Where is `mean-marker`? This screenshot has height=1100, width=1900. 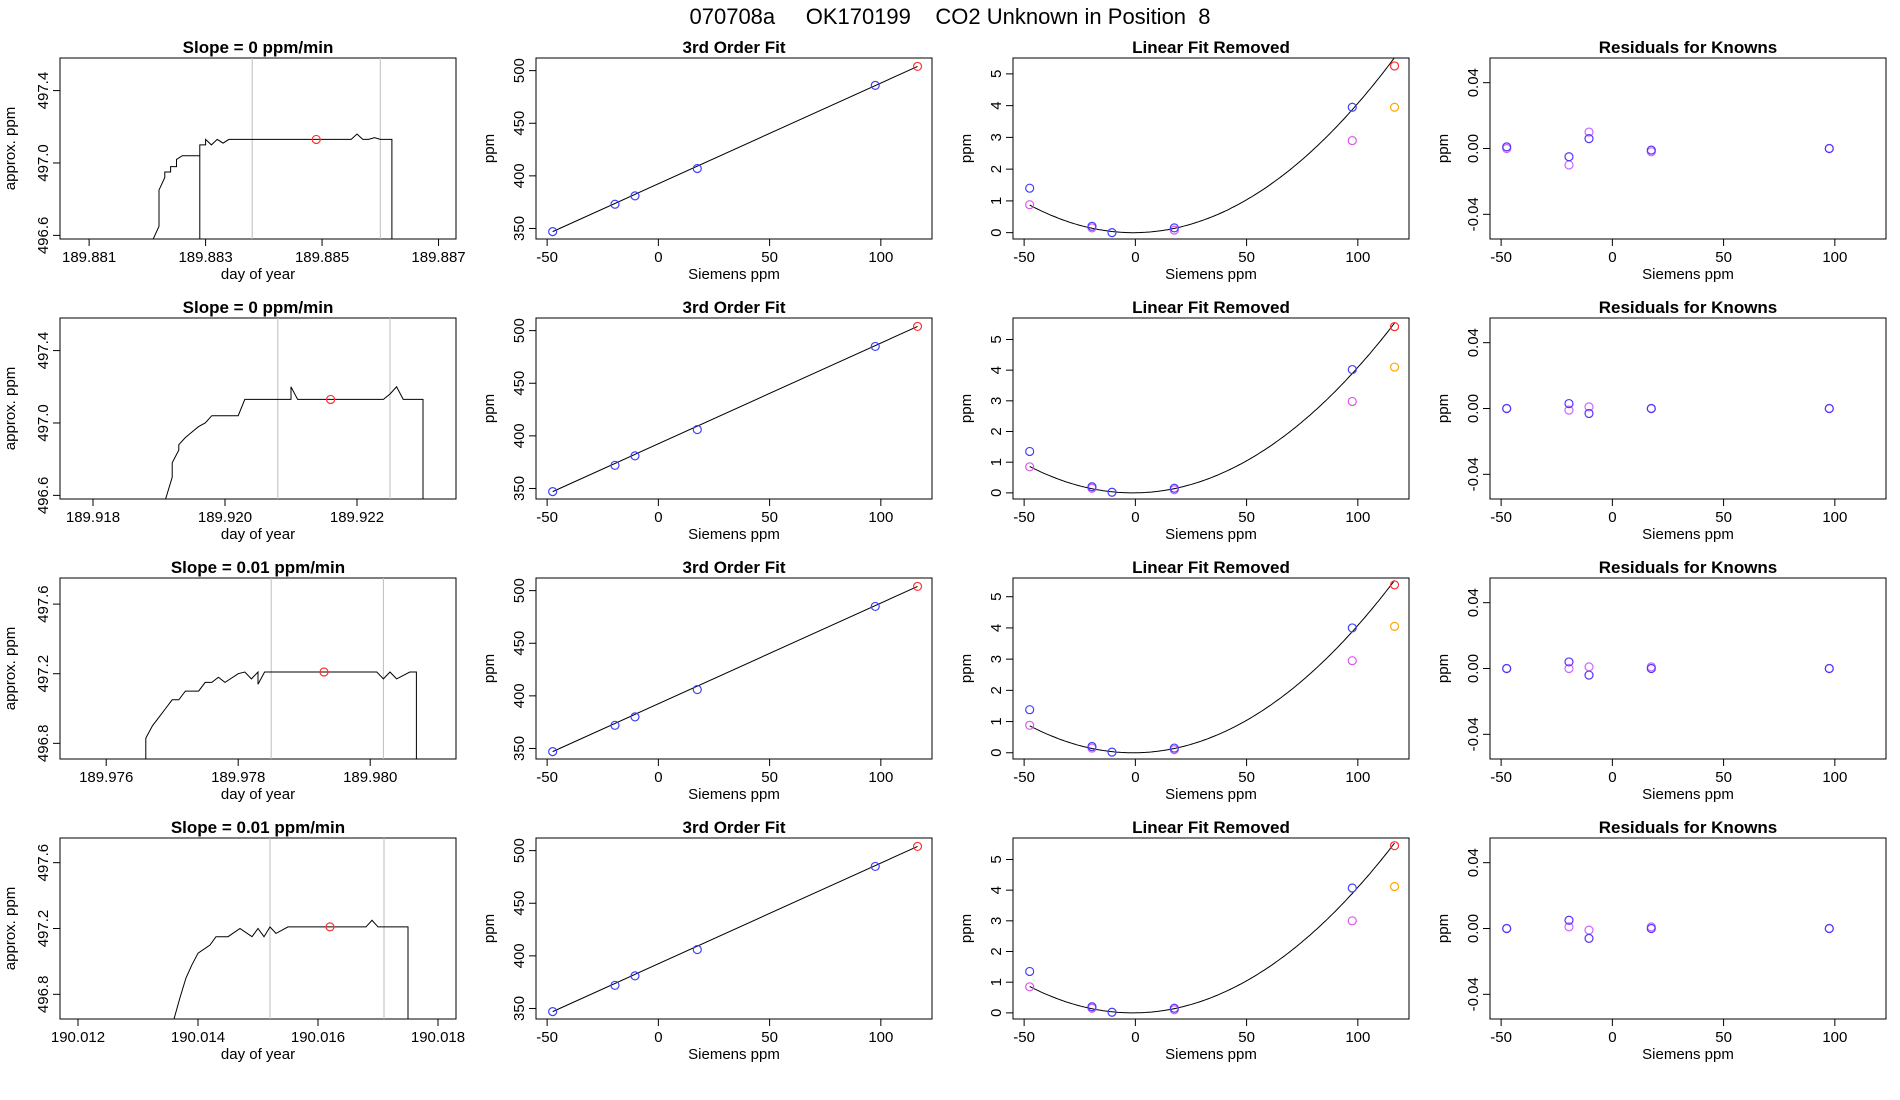 mean-marker is located at coordinates (331, 399).